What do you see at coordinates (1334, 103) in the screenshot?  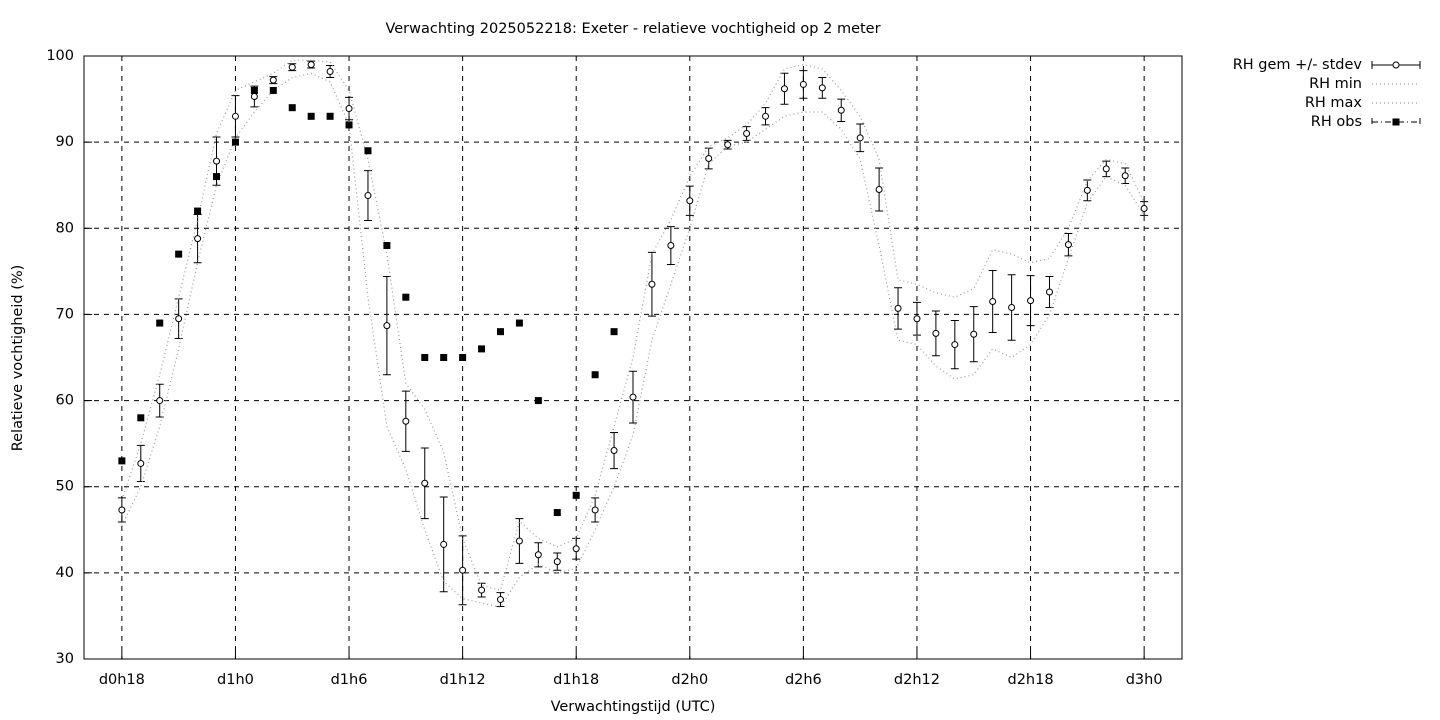 I see `legend-label: RH max` at bounding box center [1334, 103].